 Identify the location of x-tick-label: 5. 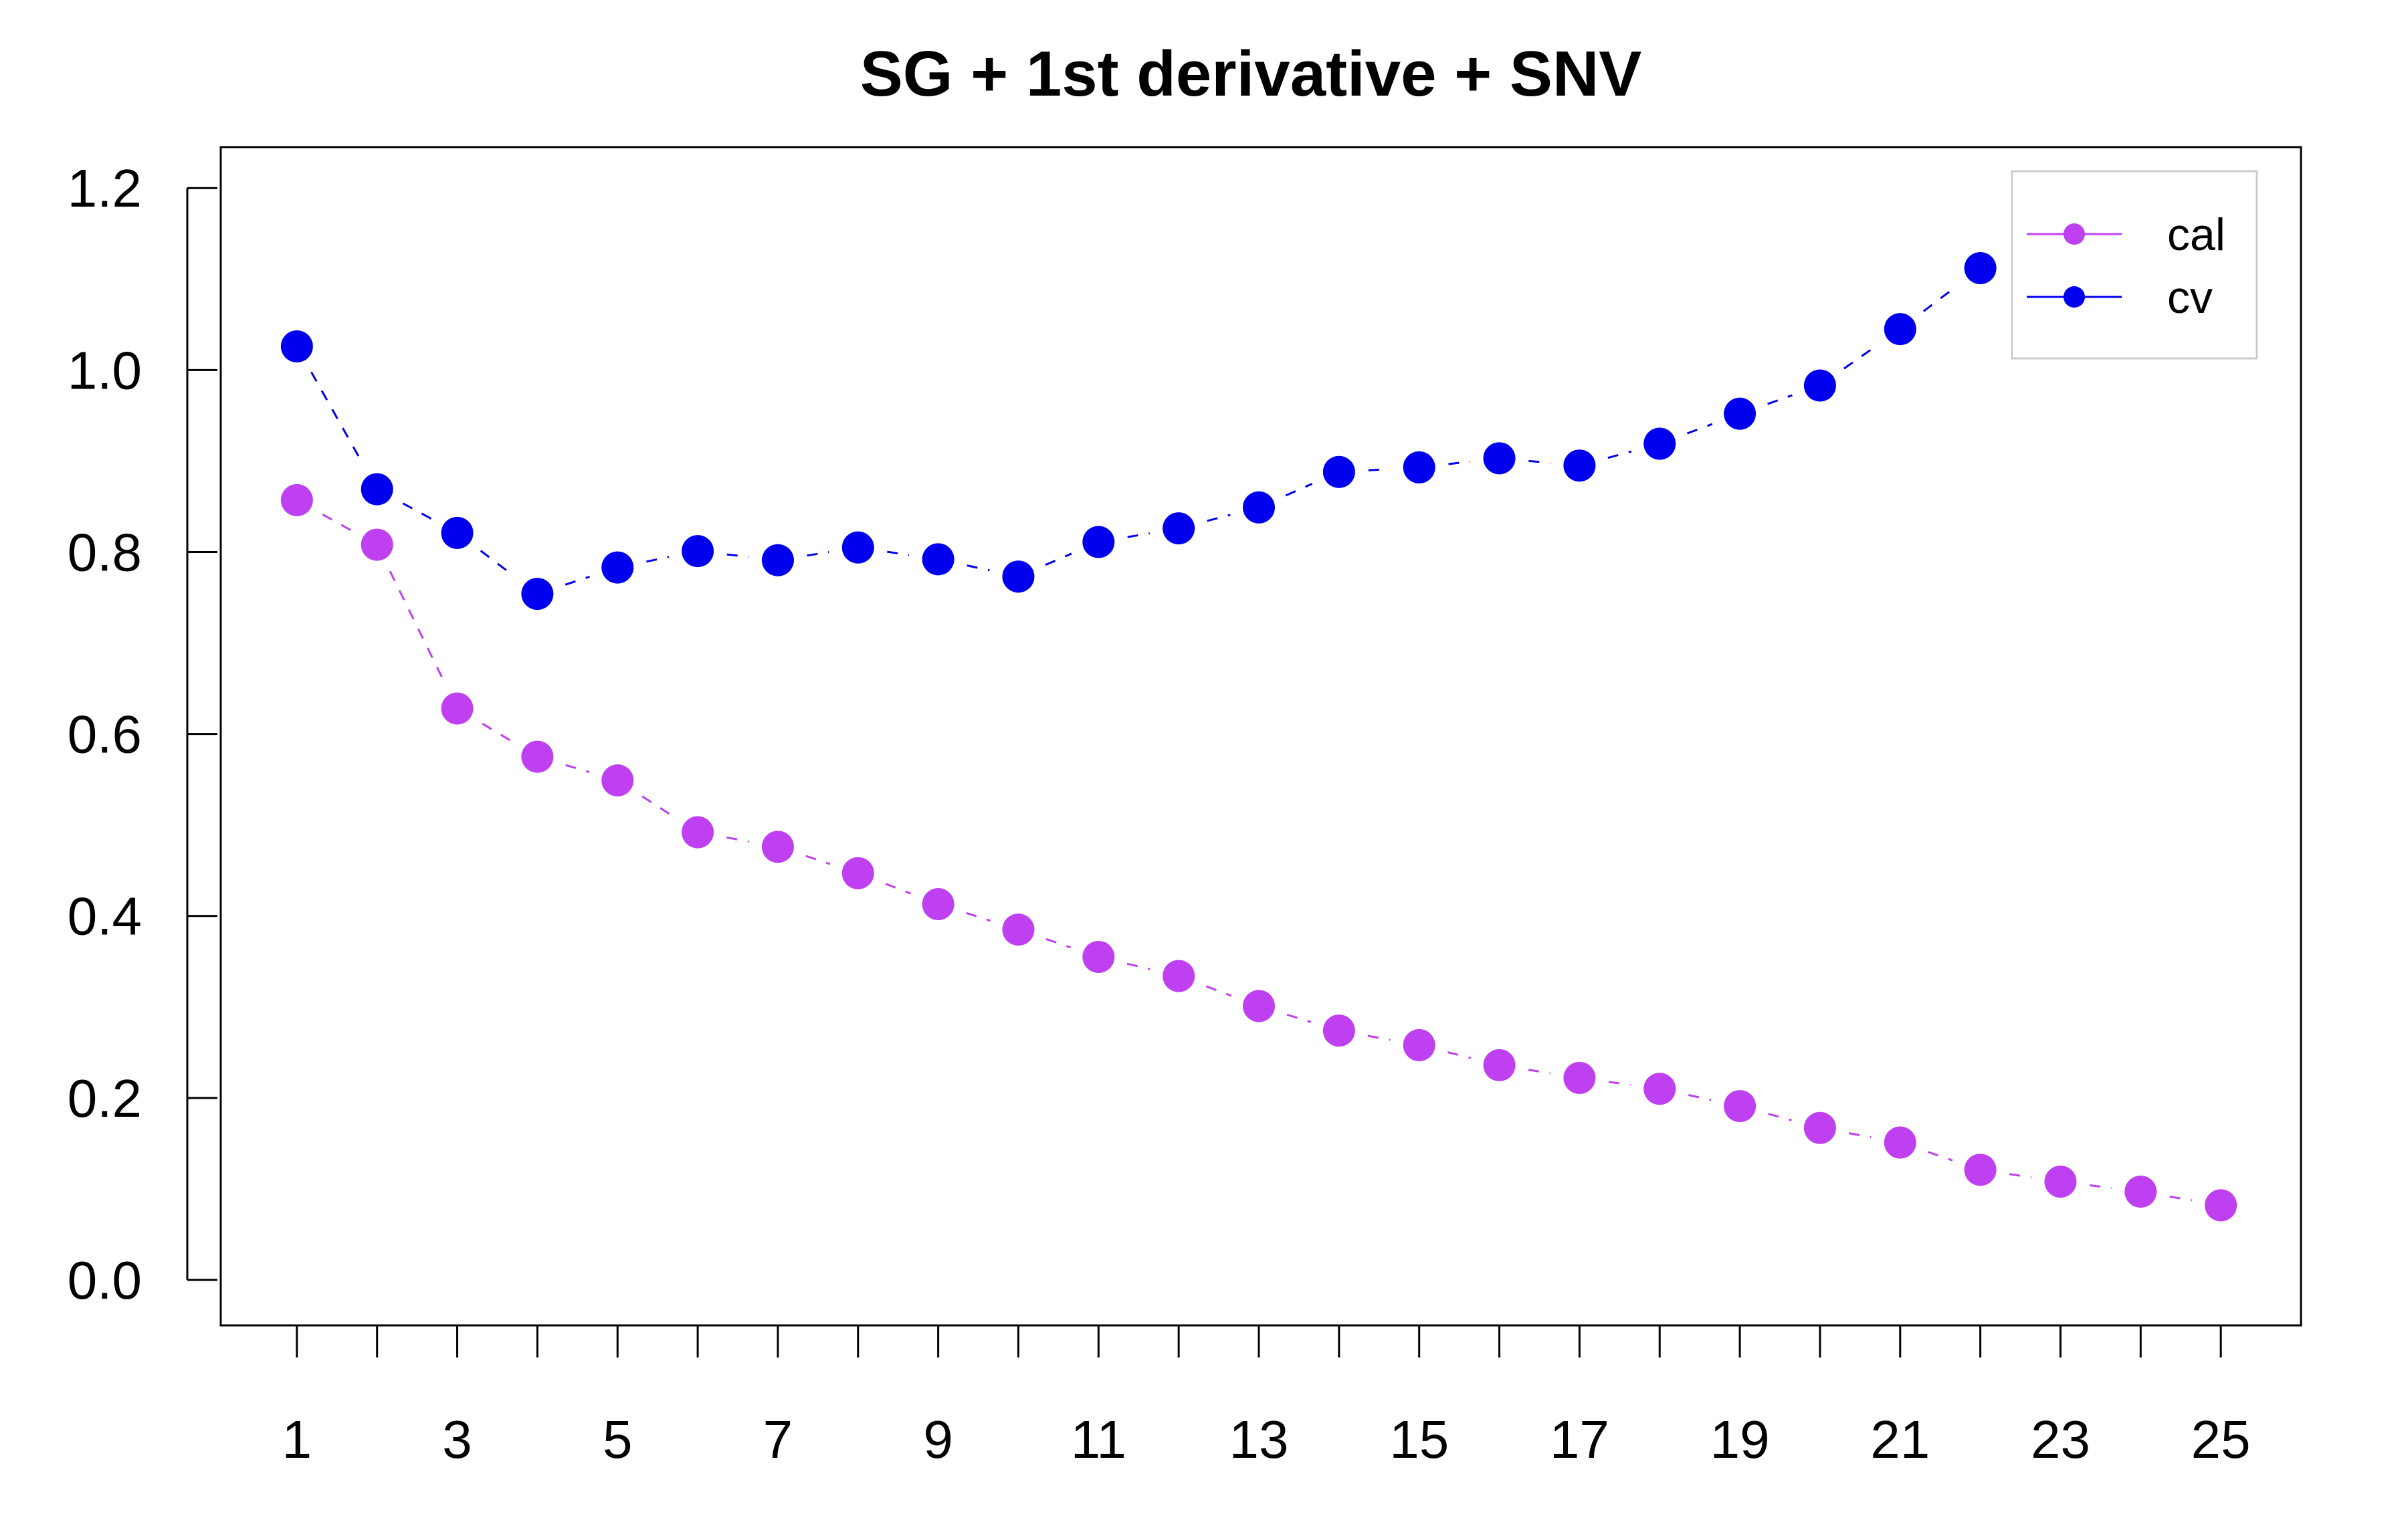
(618, 1440).